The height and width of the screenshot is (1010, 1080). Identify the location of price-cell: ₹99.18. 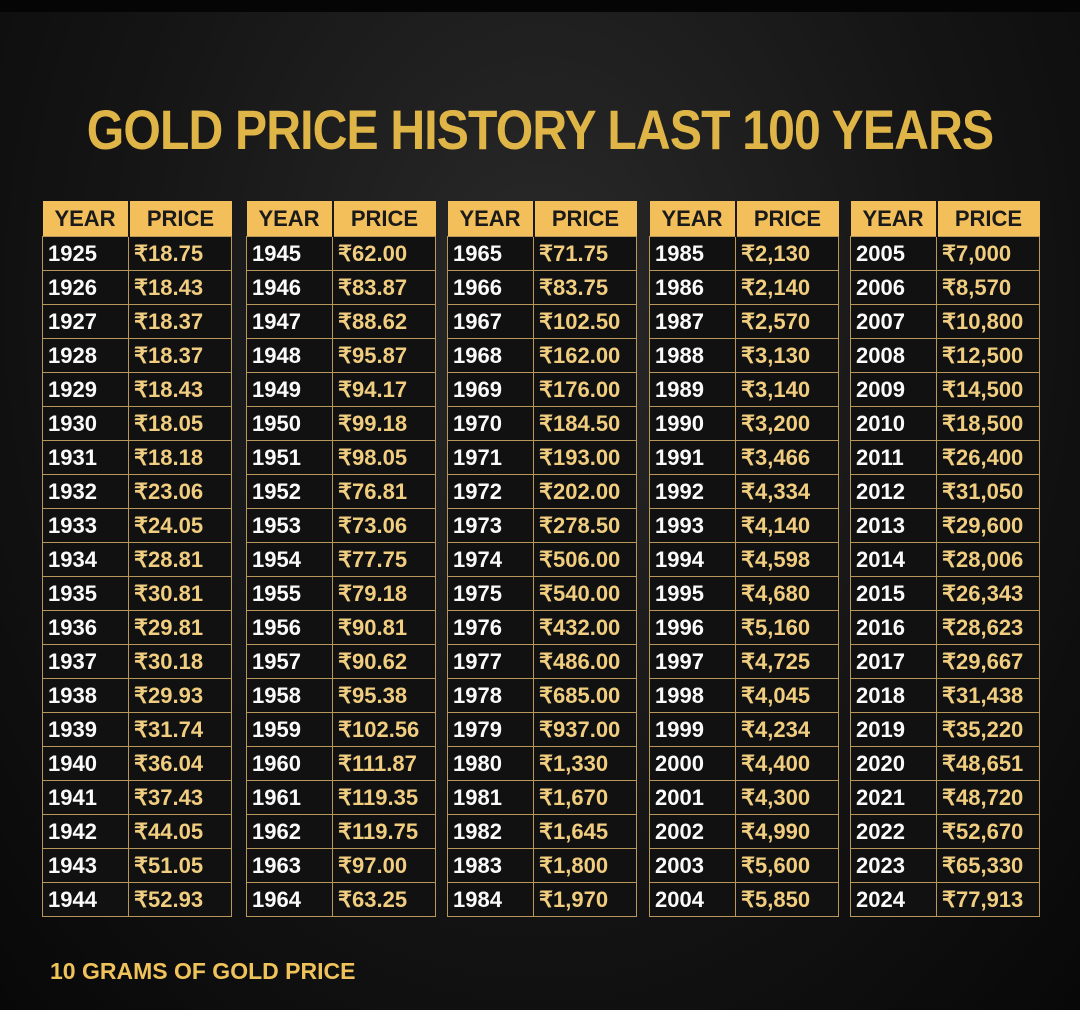
(384, 423).